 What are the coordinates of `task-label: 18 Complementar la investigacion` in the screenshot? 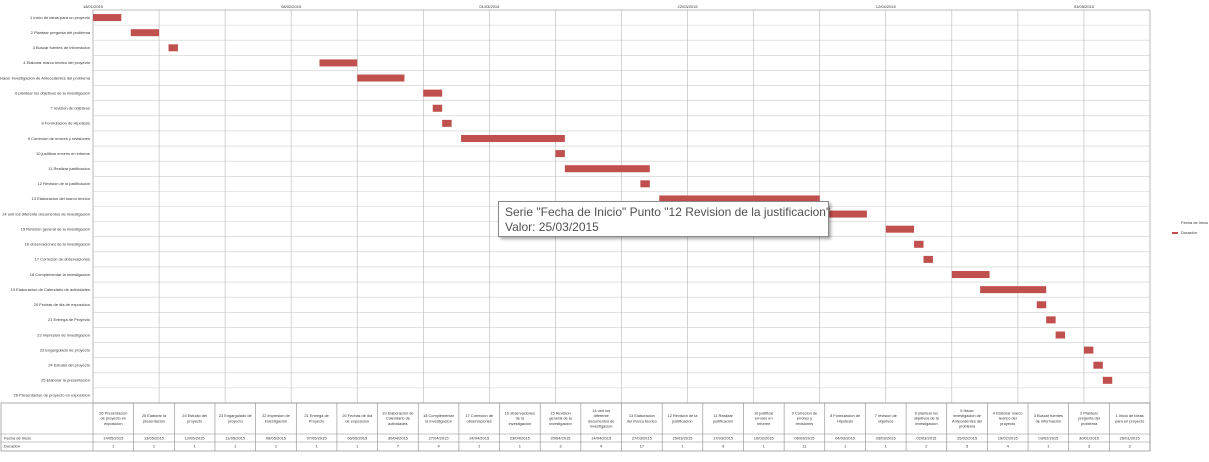 It's located at (60, 274).